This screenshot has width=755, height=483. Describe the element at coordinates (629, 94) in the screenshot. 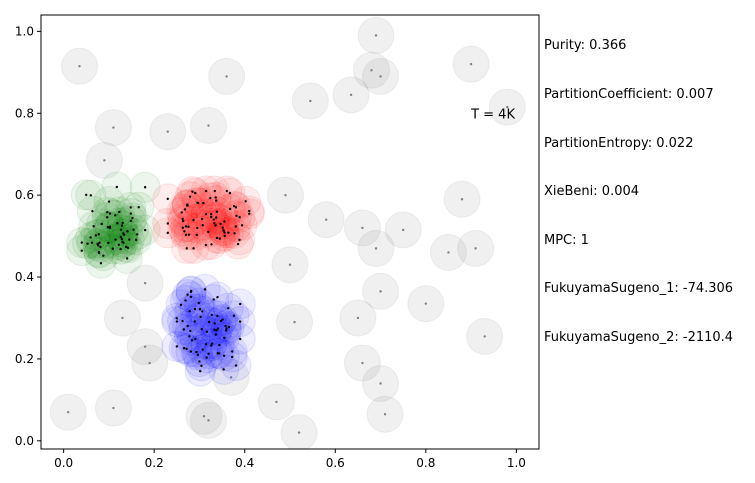

I see `metric-partition-coefficient: PartitionCoefficient: 0.007` at that location.